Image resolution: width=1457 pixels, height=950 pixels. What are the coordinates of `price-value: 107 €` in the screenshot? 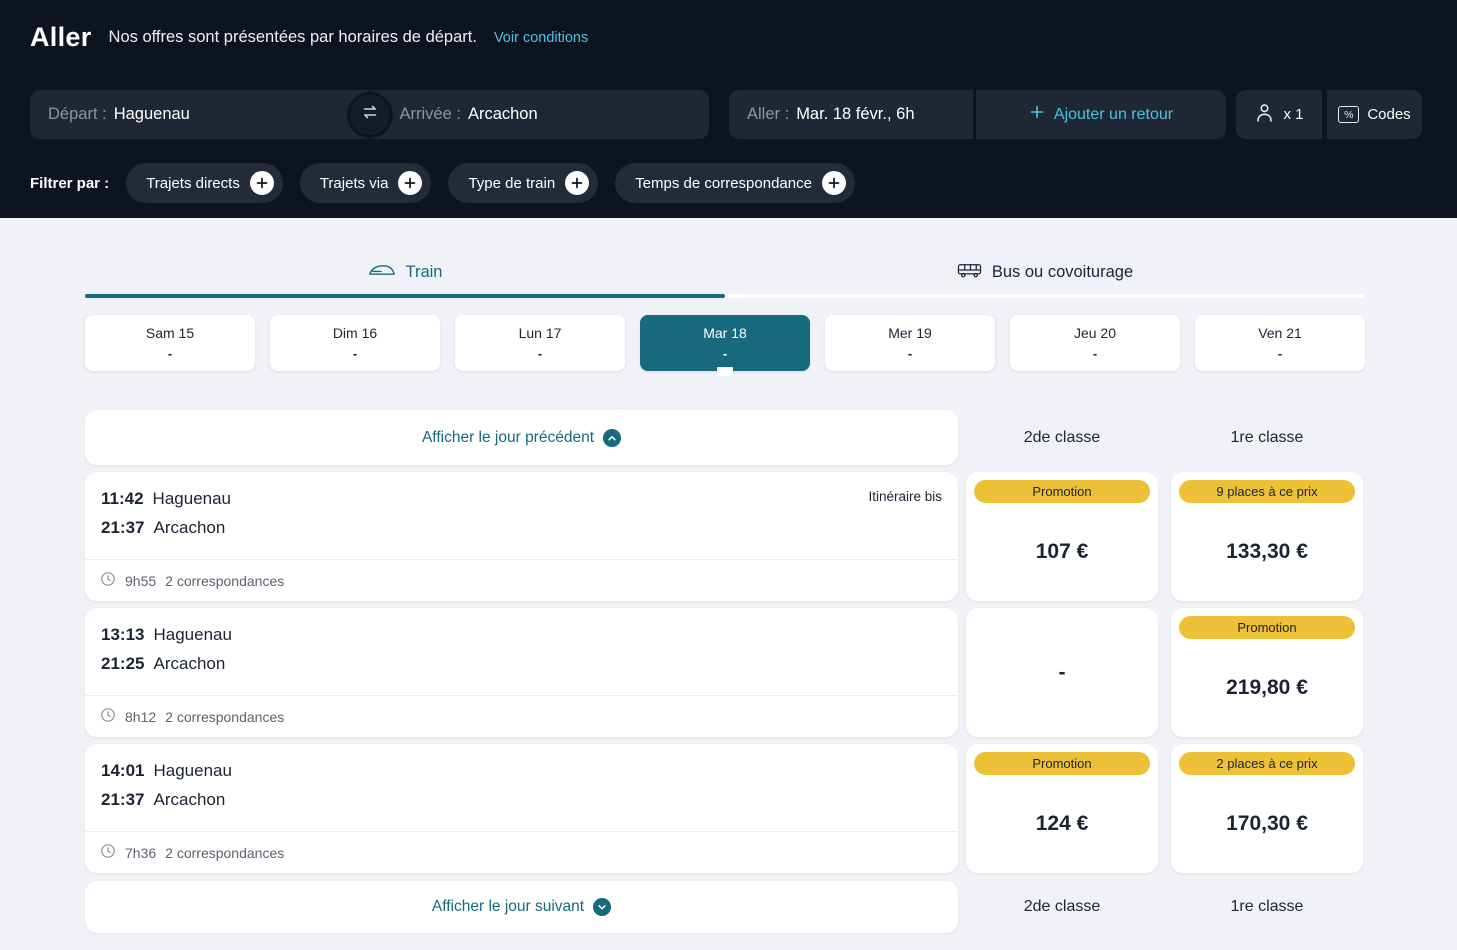 It's located at (1062, 551).